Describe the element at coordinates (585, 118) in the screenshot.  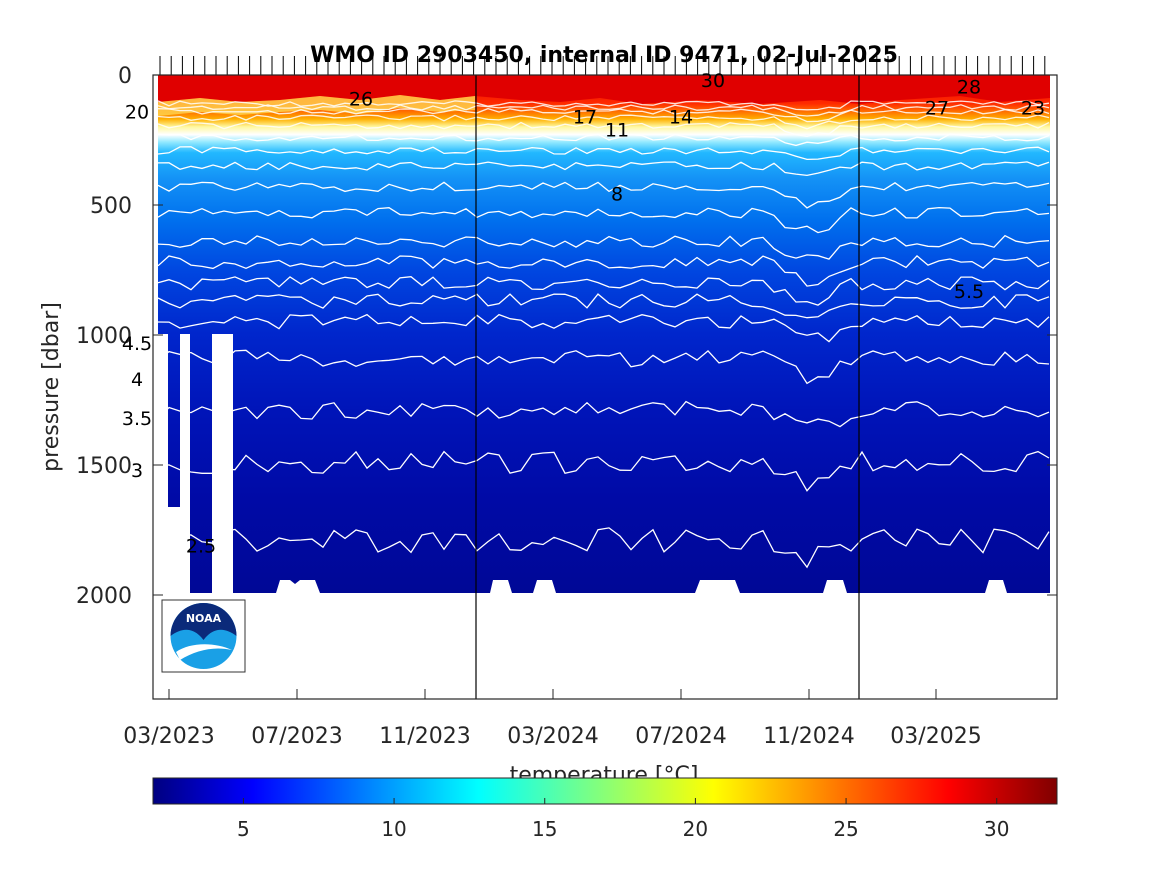
I see `contour-label: 17` at that location.